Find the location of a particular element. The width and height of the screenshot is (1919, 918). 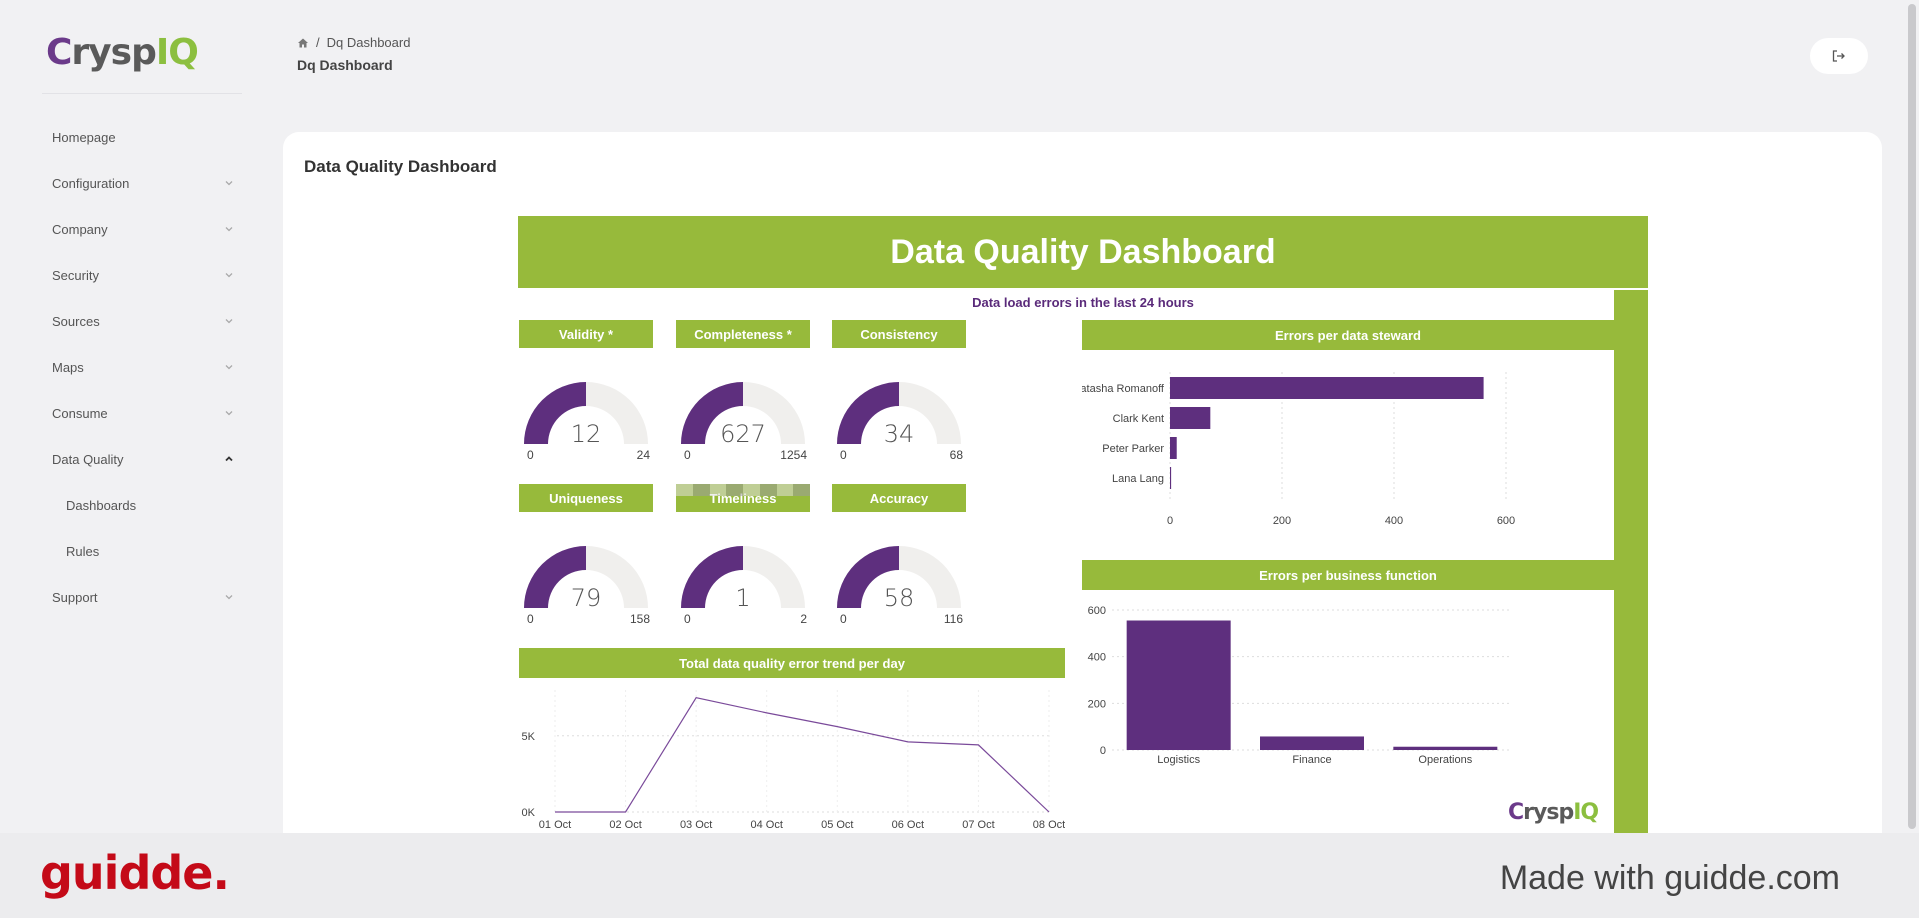

gauge-value: 34 is located at coordinates (899, 434).